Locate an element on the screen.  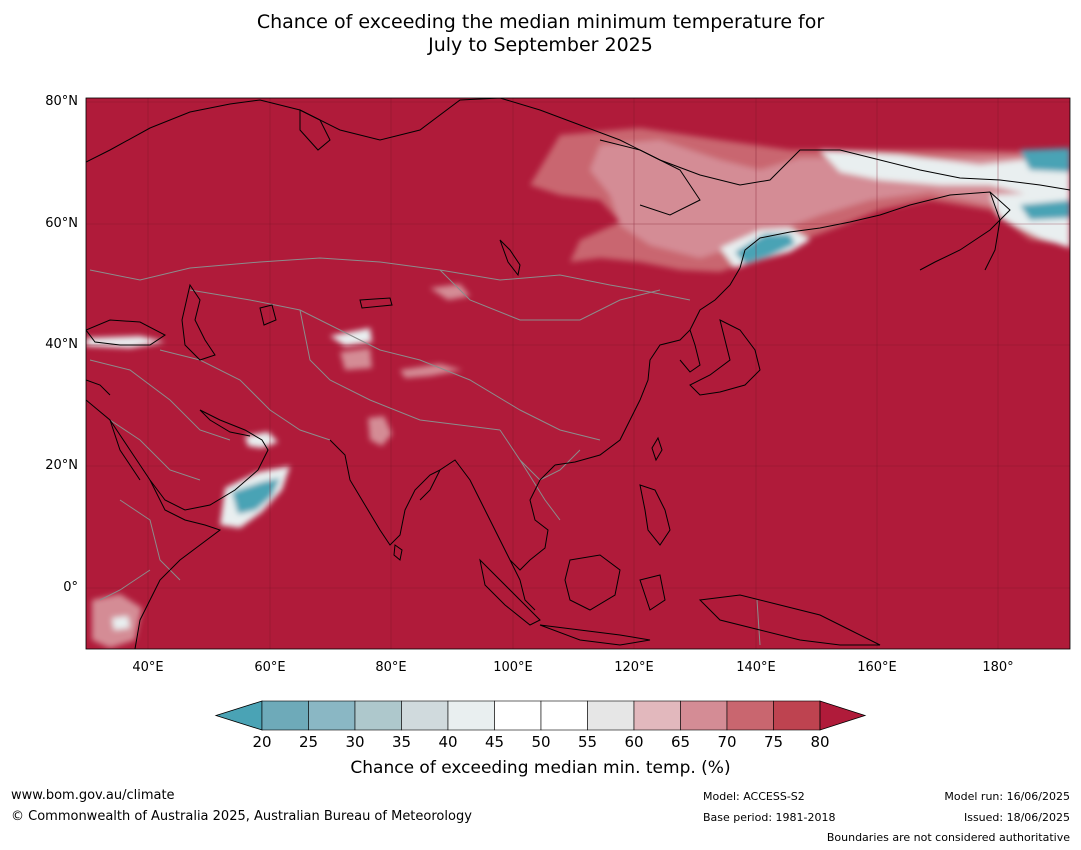
colorbar-tick-label: 50 is located at coordinates (541, 742).